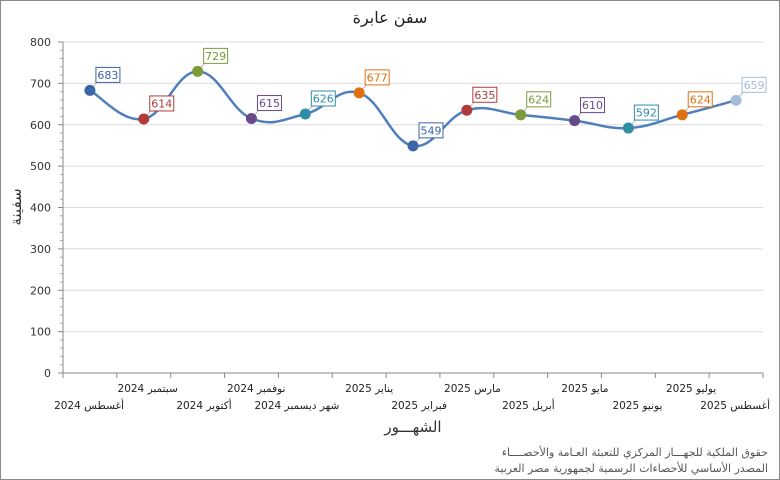  I want to click on y-tick-label: 300, so click(40, 249).